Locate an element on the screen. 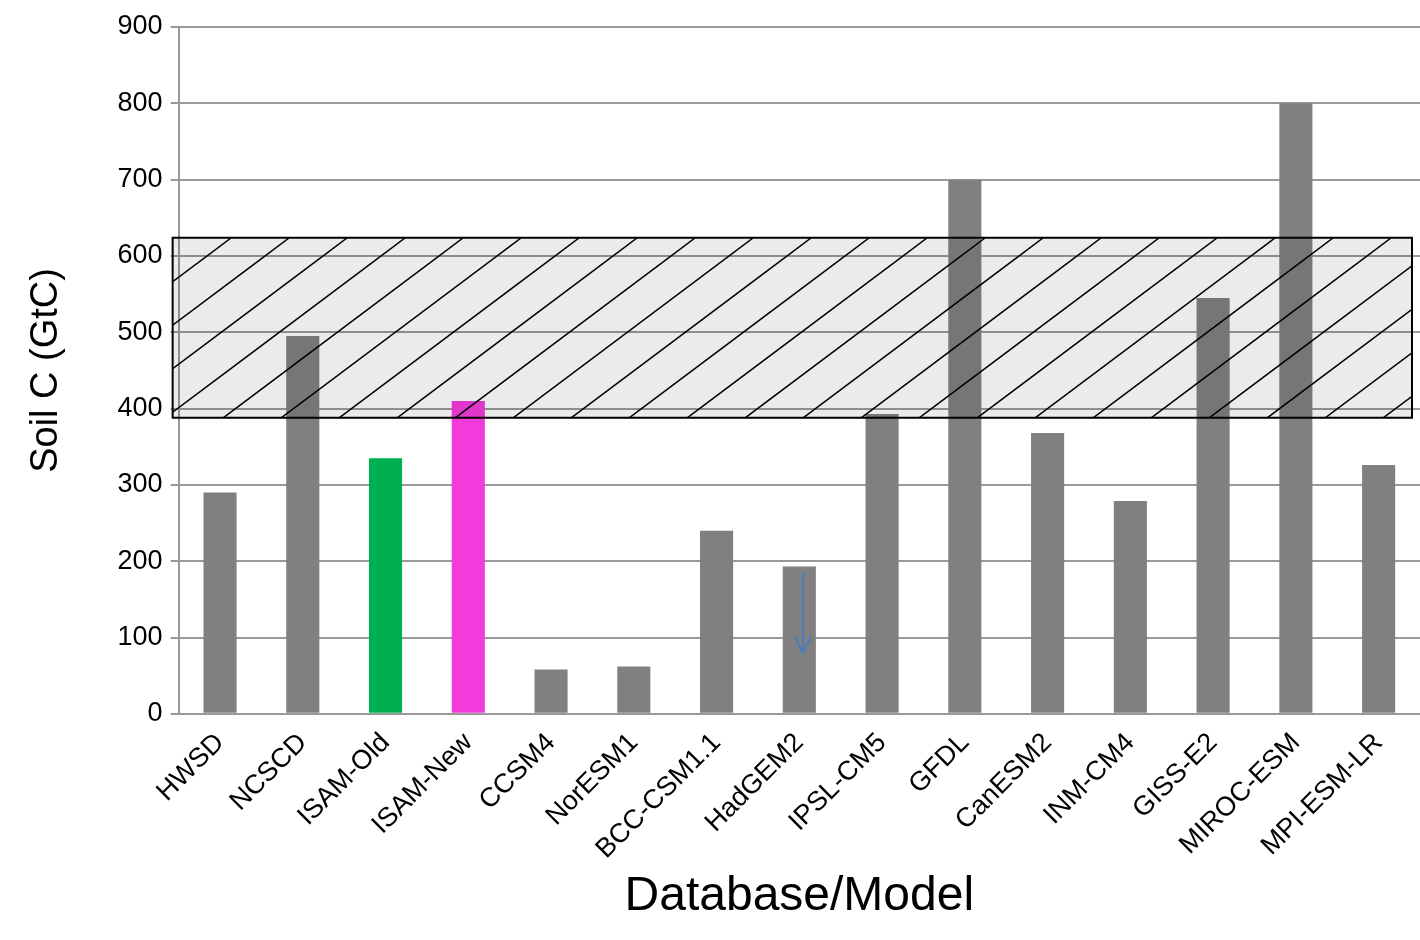 The image size is (1420, 940). y-tick-label: 400 is located at coordinates (140, 407).